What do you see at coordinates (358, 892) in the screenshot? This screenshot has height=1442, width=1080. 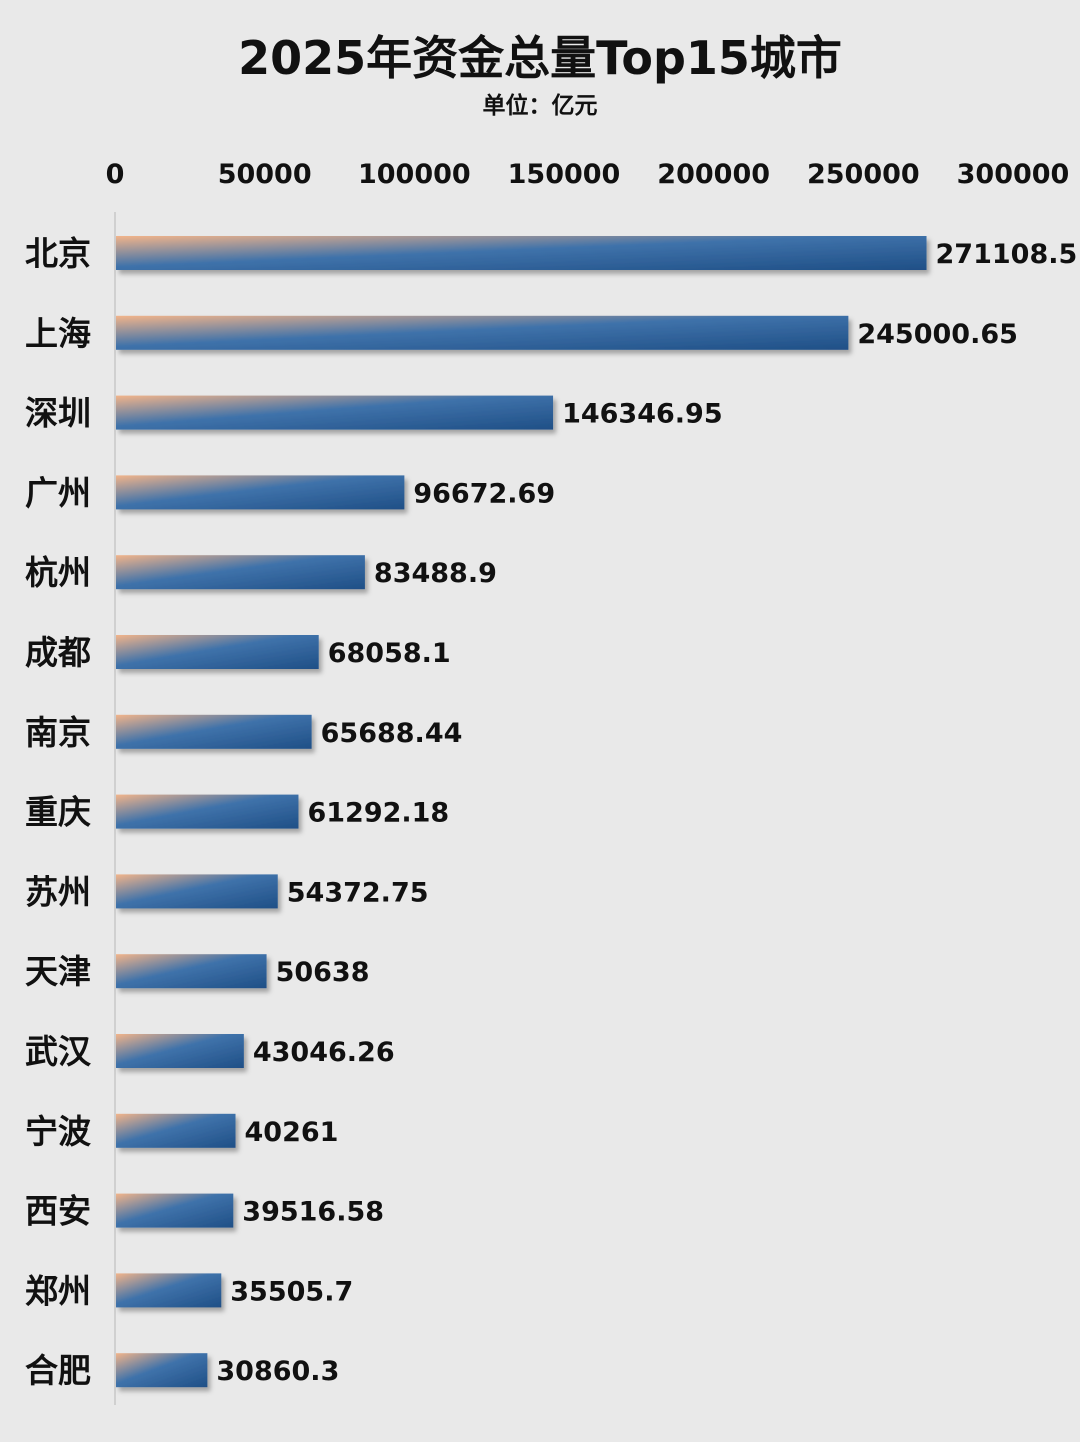 I see `data-label: 54372.75` at bounding box center [358, 892].